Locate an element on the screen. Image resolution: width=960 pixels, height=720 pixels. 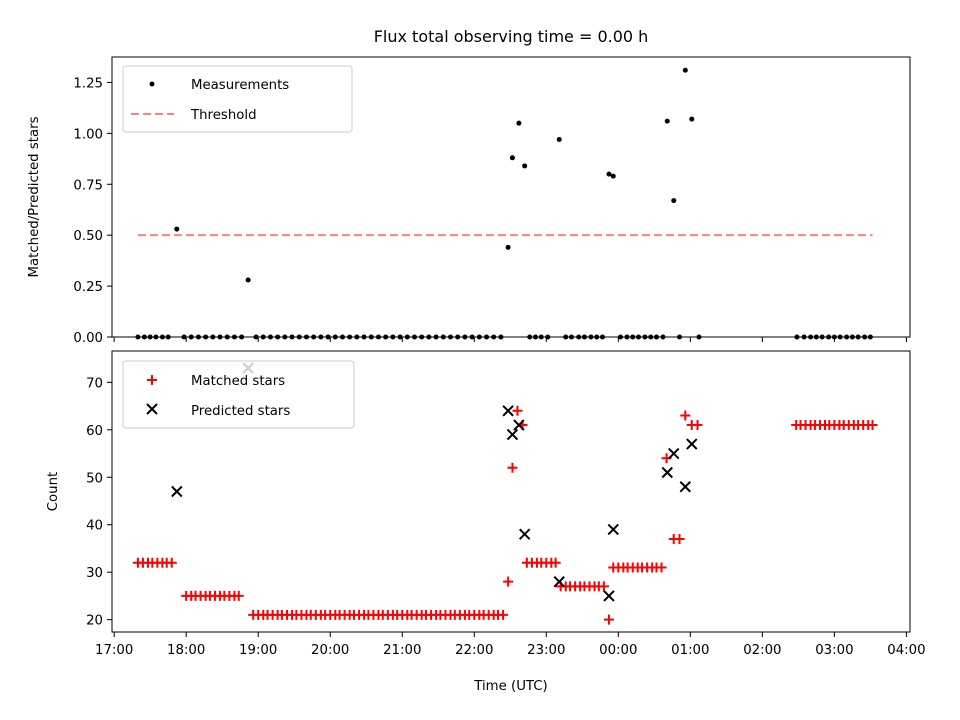
x-tick-label: 23:00 is located at coordinates (546, 650).